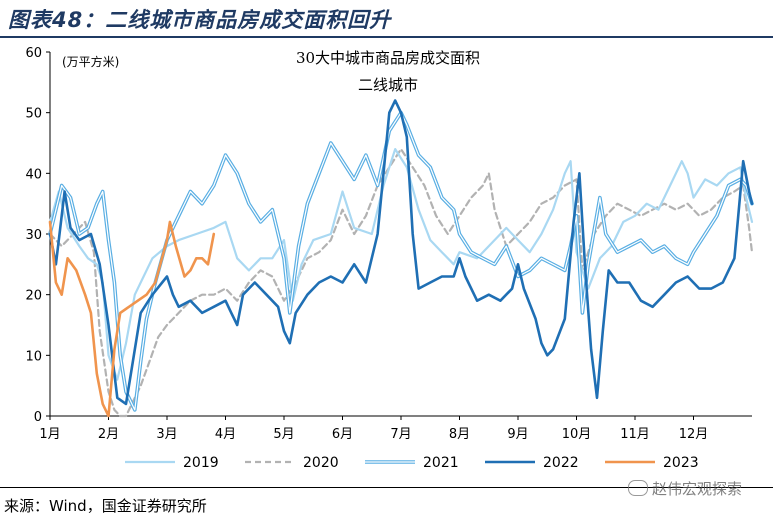 The image size is (773, 522). What do you see at coordinates (33, 53) in the screenshot?
I see `y-tick-label: 60` at bounding box center [33, 53].